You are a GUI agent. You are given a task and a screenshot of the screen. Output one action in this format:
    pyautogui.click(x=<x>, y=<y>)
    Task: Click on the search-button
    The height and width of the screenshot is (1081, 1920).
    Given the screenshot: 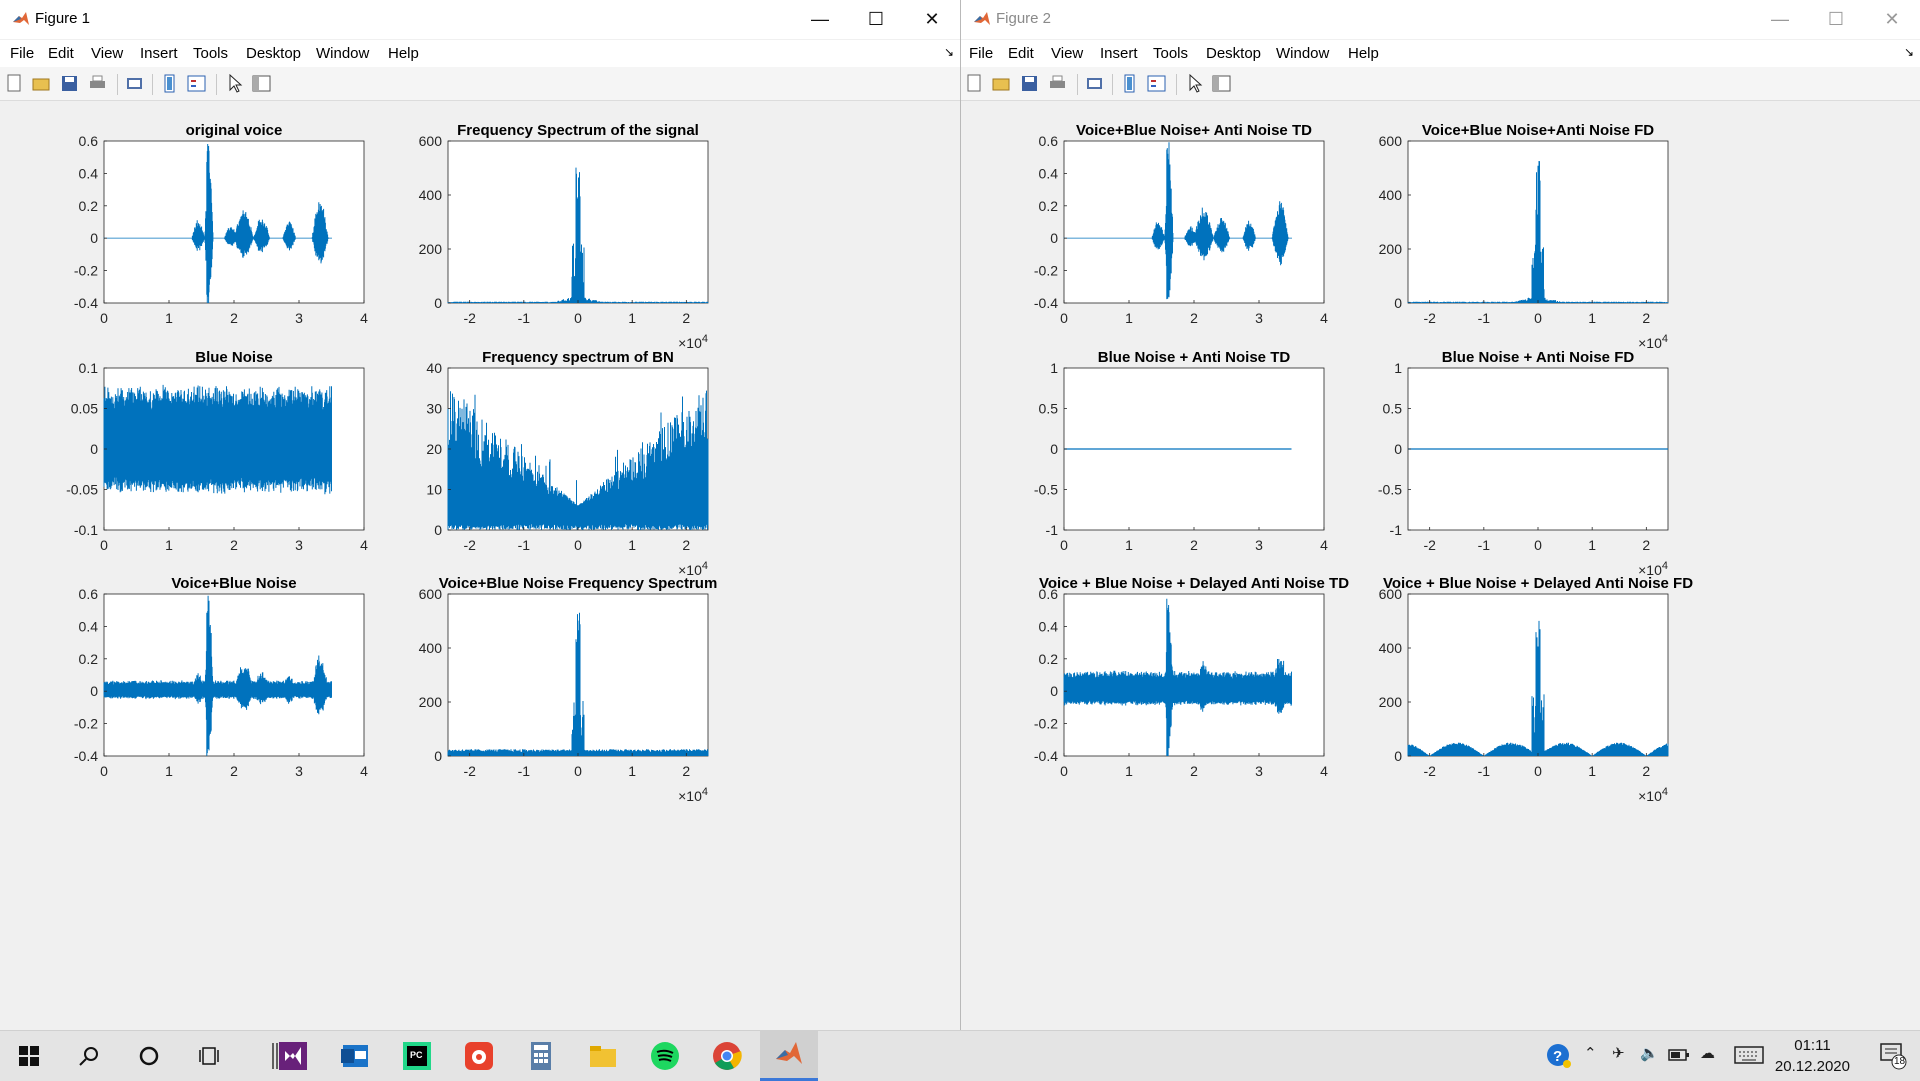 What is the action you would take?
    pyautogui.click(x=89, y=1056)
    